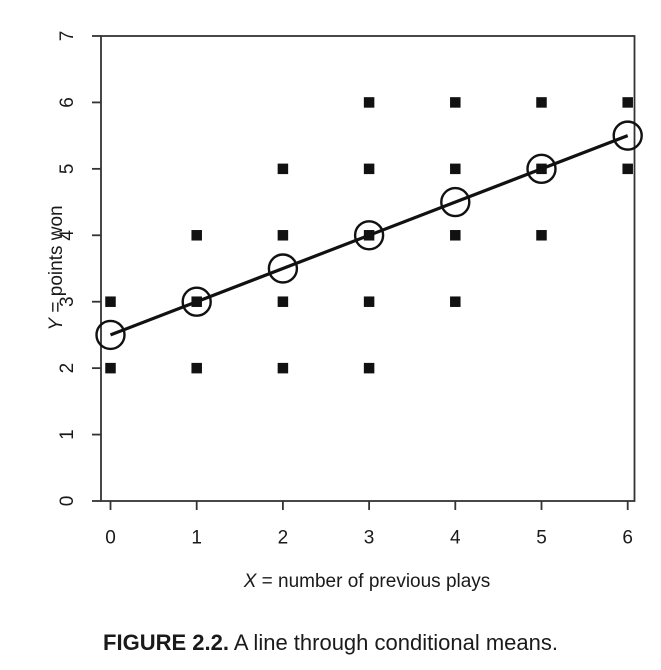 The height and width of the screenshot is (670, 661). What do you see at coordinates (67, 36) in the screenshot?
I see `y-axis-tick-label: 7` at bounding box center [67, 36].